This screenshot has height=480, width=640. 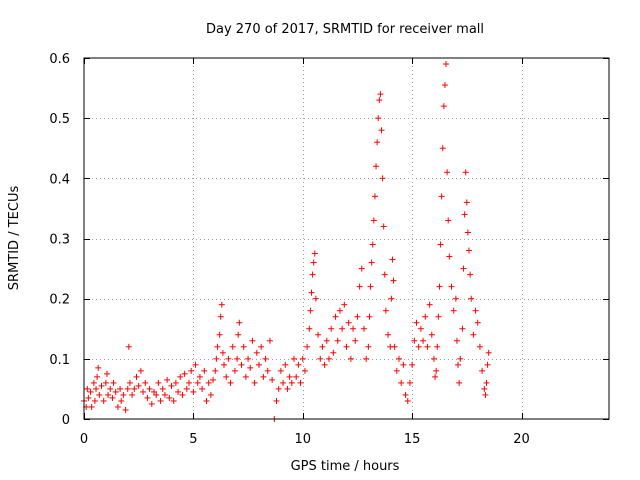 I want to click on y-tick-label: 0.3, so click(x=59, y=240).